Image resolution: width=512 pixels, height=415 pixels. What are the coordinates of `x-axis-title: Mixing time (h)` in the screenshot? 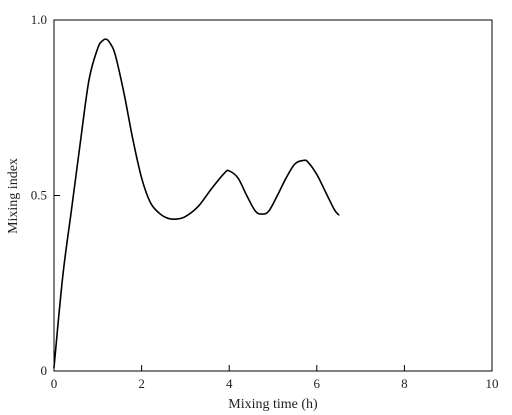 It's located at (273, 404).